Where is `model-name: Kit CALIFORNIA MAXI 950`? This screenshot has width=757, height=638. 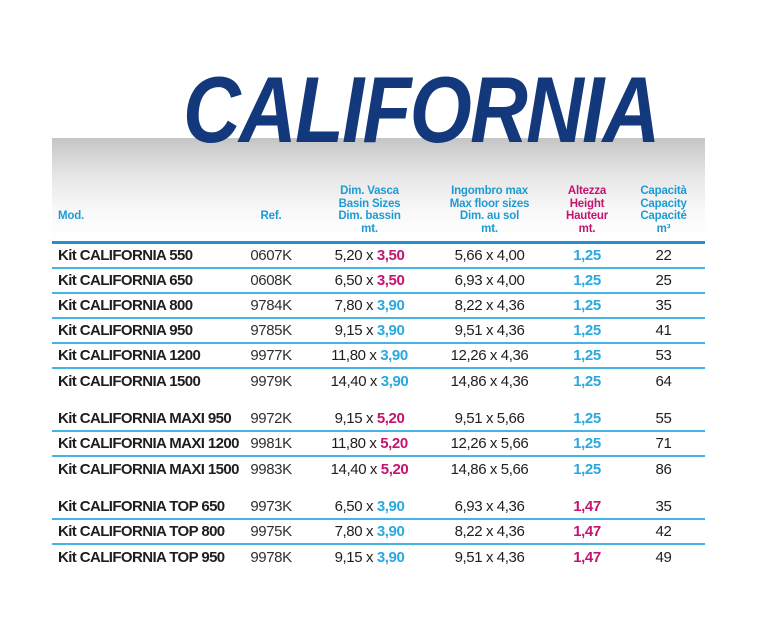 model-name: Kit CALIFORNIA MAXI 950 is located at coordinates (145, 418).